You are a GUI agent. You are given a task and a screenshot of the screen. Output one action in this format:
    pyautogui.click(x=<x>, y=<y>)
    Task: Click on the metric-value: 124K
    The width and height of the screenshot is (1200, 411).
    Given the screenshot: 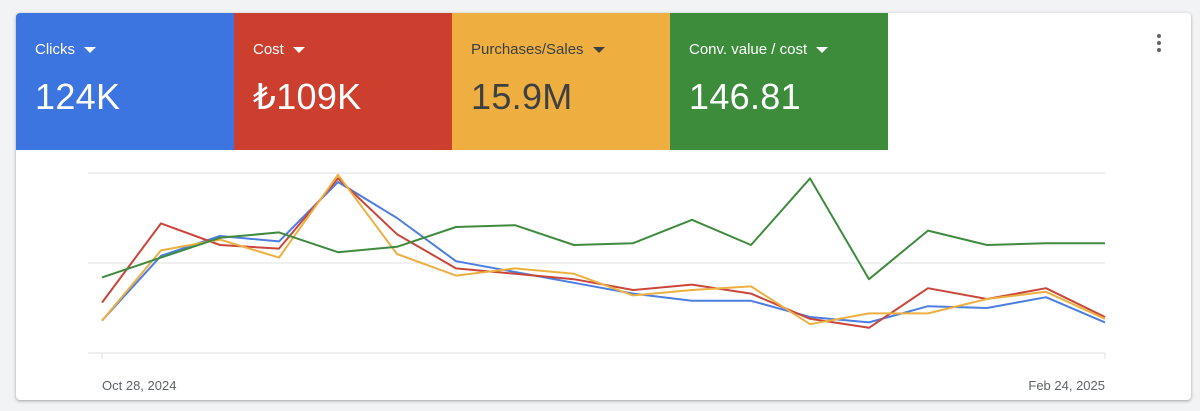 What is the action you would take?
    pyautogui.click(x=78, y=96)
    